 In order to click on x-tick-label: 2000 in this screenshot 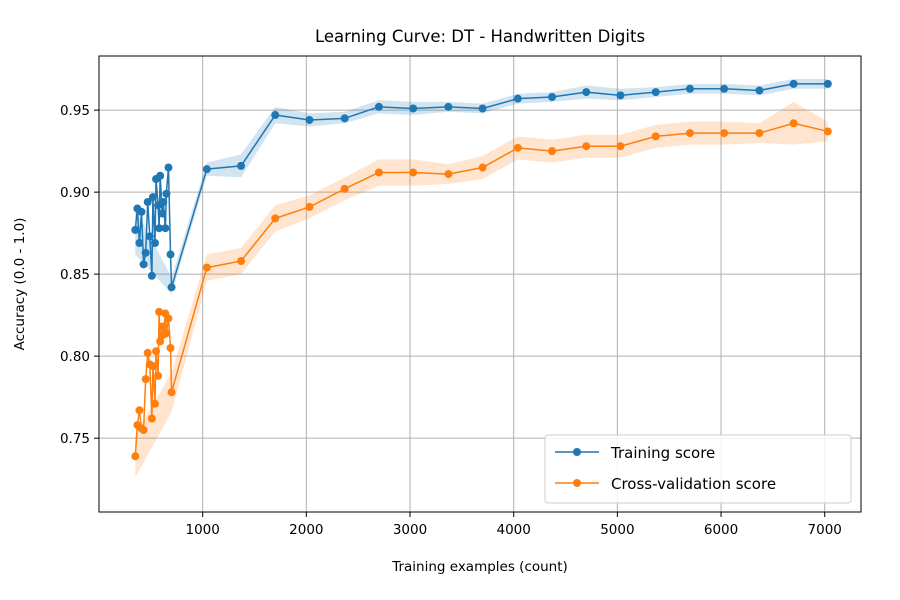, I will do `click(306, 530)`.